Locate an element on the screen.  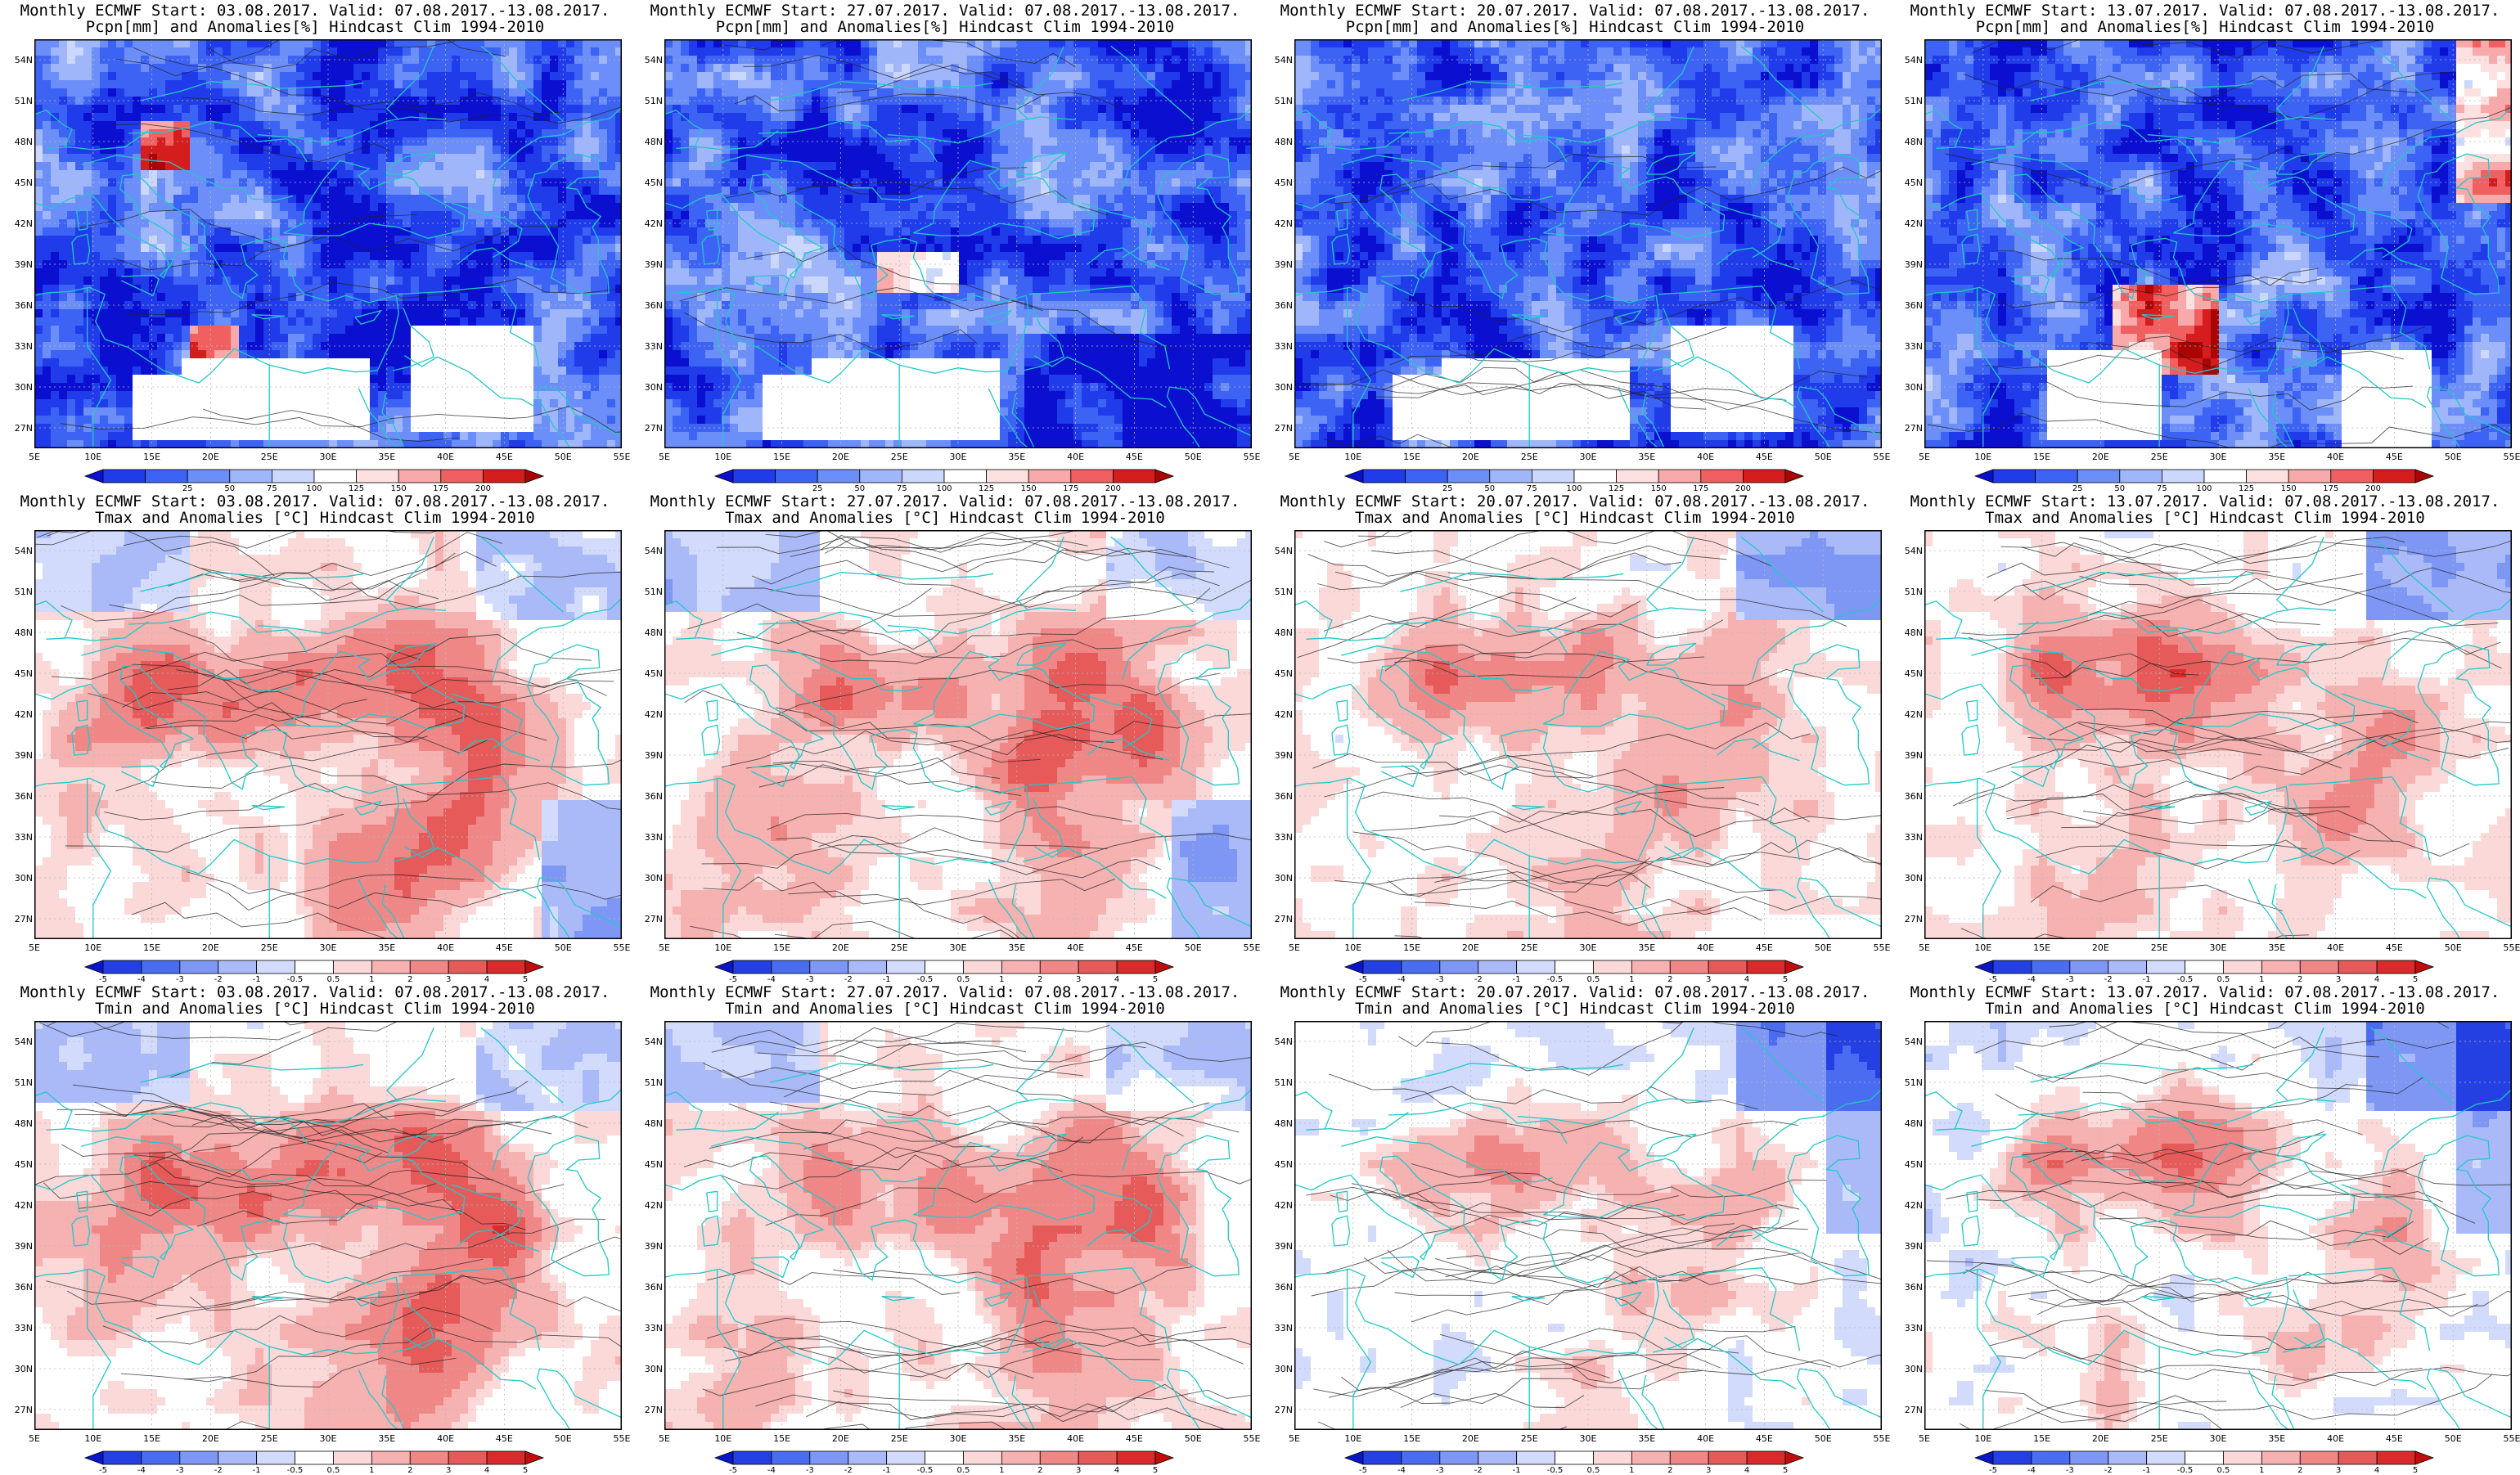
colorbar-label: -4 is located at coordinates (772, 1471).